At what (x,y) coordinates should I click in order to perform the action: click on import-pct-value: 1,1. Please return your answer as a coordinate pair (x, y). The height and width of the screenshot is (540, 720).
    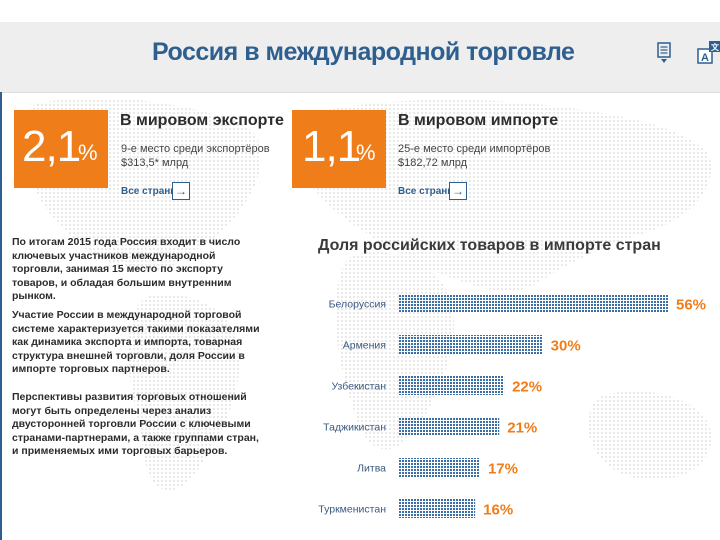
    Looking at the image, I should click on (331, 146).